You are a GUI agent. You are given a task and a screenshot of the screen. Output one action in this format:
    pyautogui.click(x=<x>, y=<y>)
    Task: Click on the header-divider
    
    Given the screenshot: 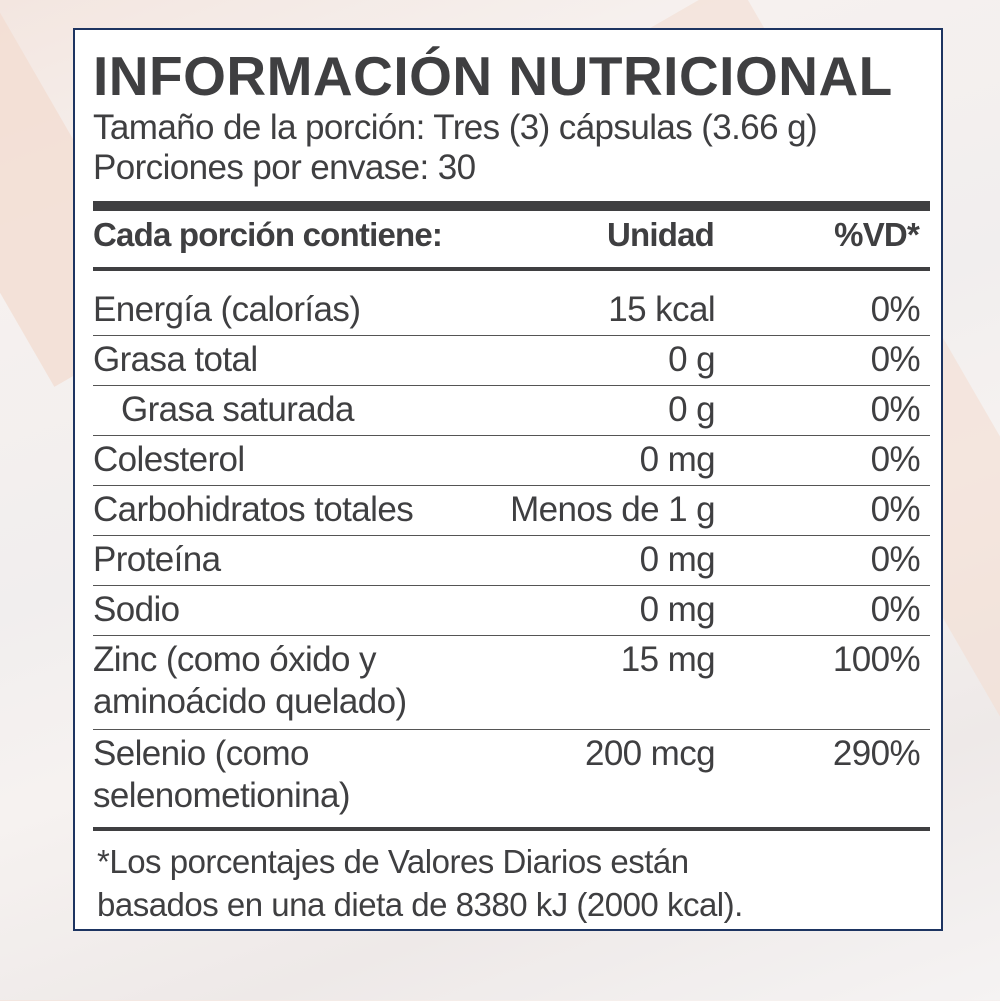 What is the action you would take?
    pyautogui.click(x=511, y=269)
    